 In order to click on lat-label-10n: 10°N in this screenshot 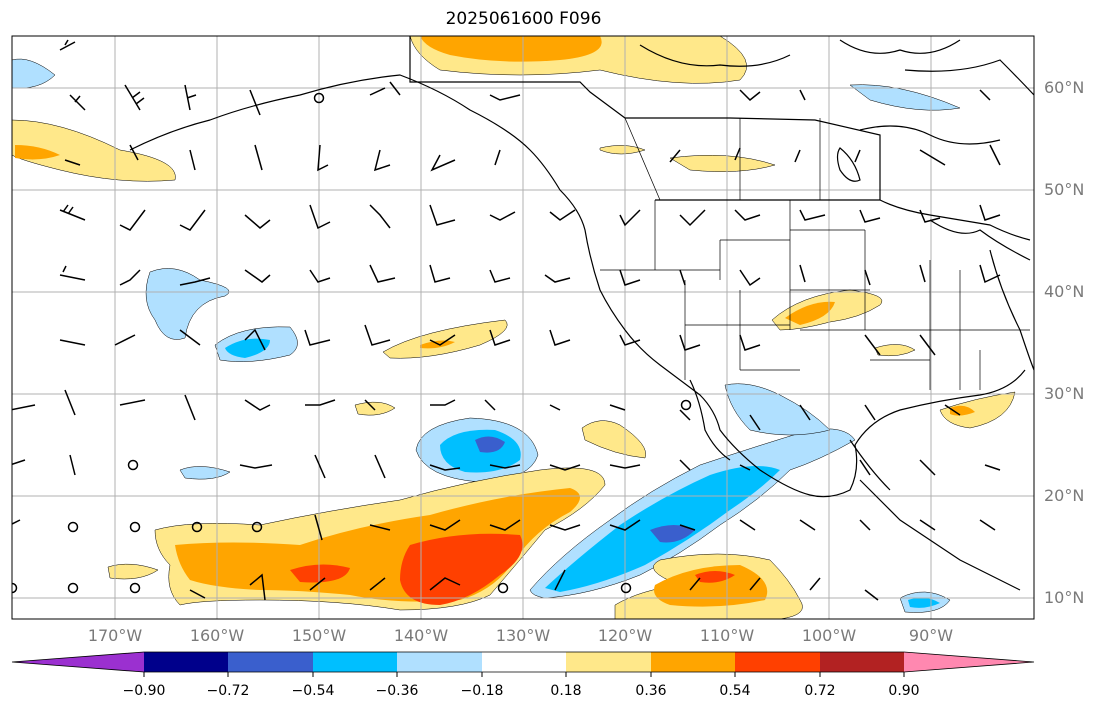, I will do `click(1064, 597)`.